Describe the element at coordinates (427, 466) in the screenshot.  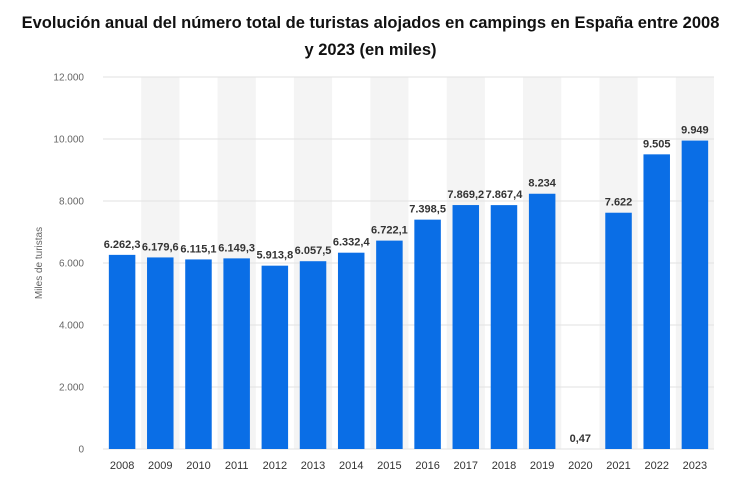
I see `x-tick-label: 2016` at that location.